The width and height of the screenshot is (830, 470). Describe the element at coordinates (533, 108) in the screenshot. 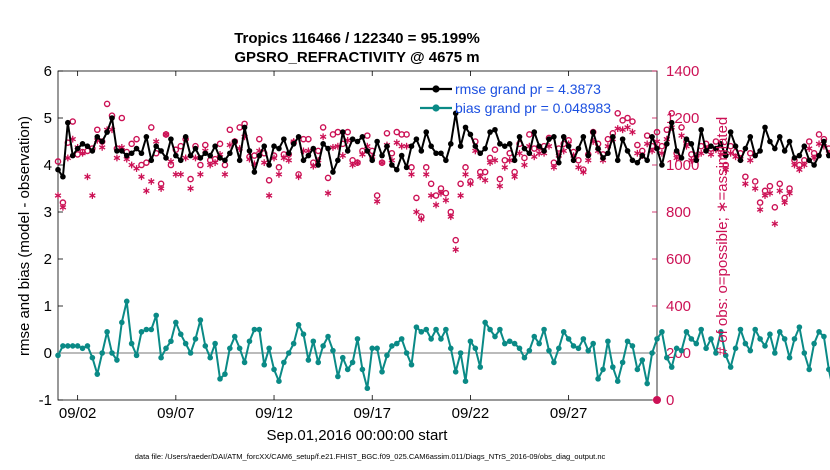

I see `legend-bias-label: bias grand pr = 0.048983` at that location.